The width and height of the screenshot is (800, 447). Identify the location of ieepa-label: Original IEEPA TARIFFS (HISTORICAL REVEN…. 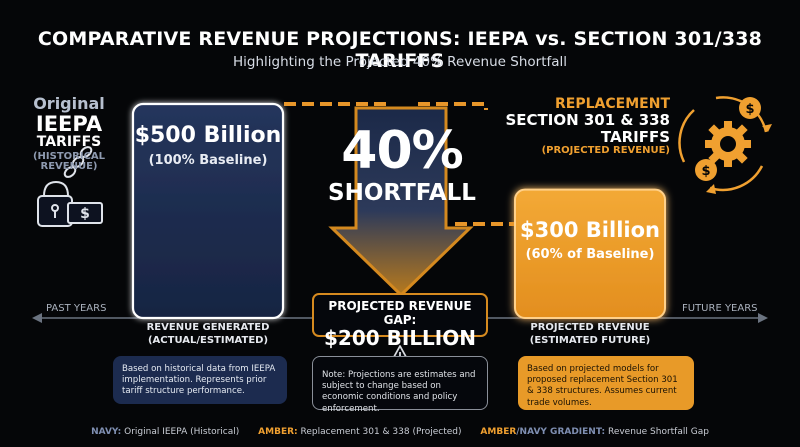
(69, 133).